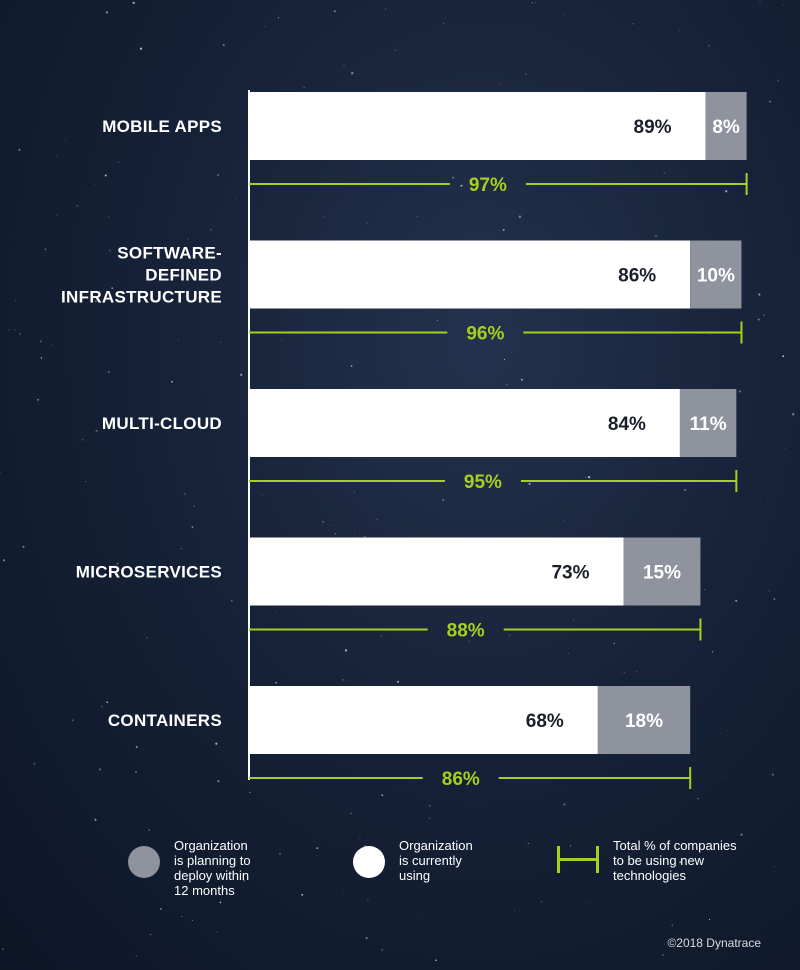 This screenshot has height=970, width=800. I want to click on data-label-total: 96%, so click(485, 334).